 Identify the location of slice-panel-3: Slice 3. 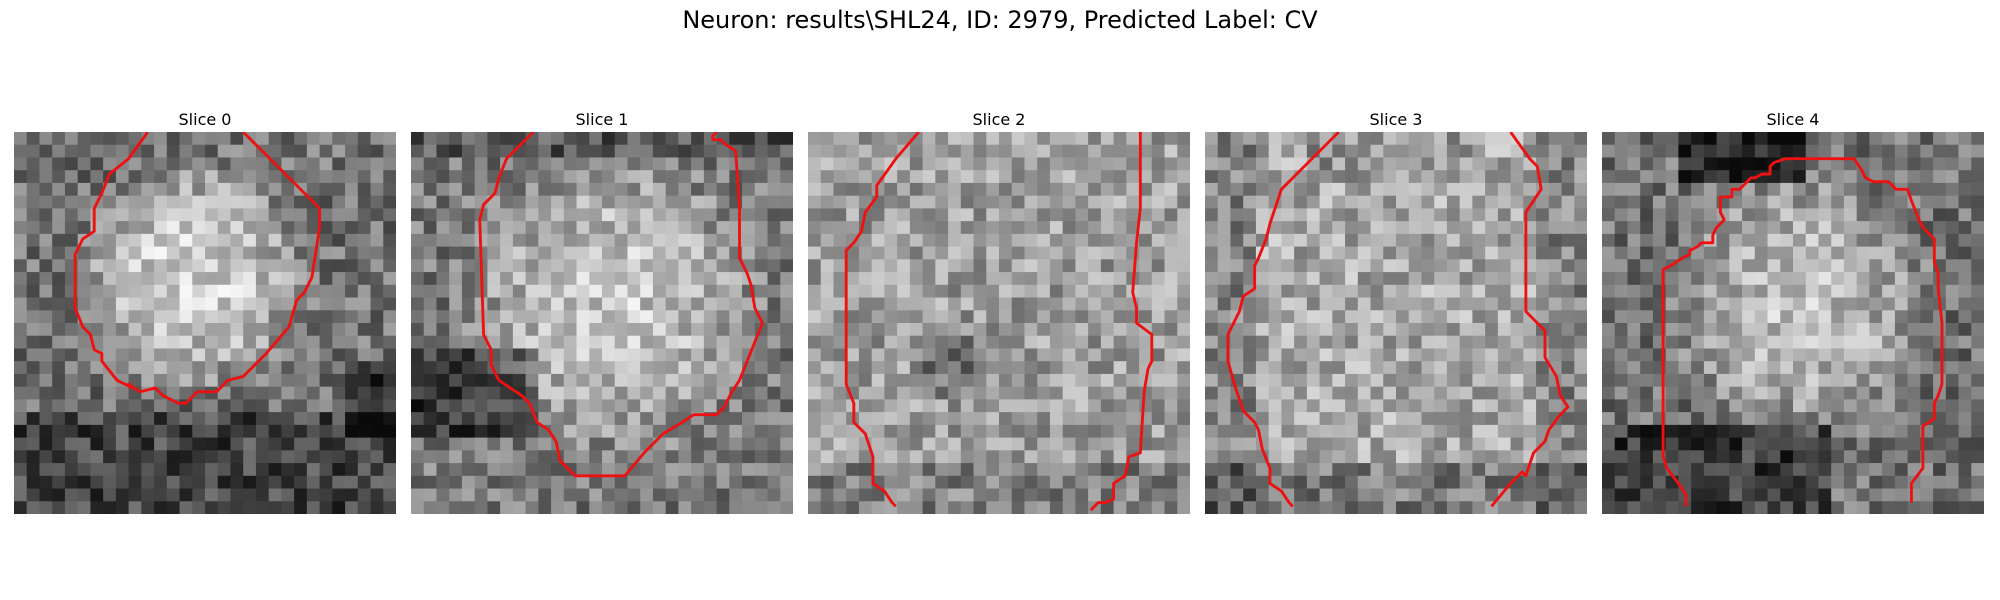
(1396, 311).